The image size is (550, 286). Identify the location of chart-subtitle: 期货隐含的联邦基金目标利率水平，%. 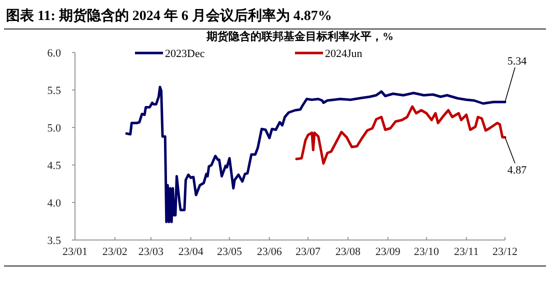
(300, 36).